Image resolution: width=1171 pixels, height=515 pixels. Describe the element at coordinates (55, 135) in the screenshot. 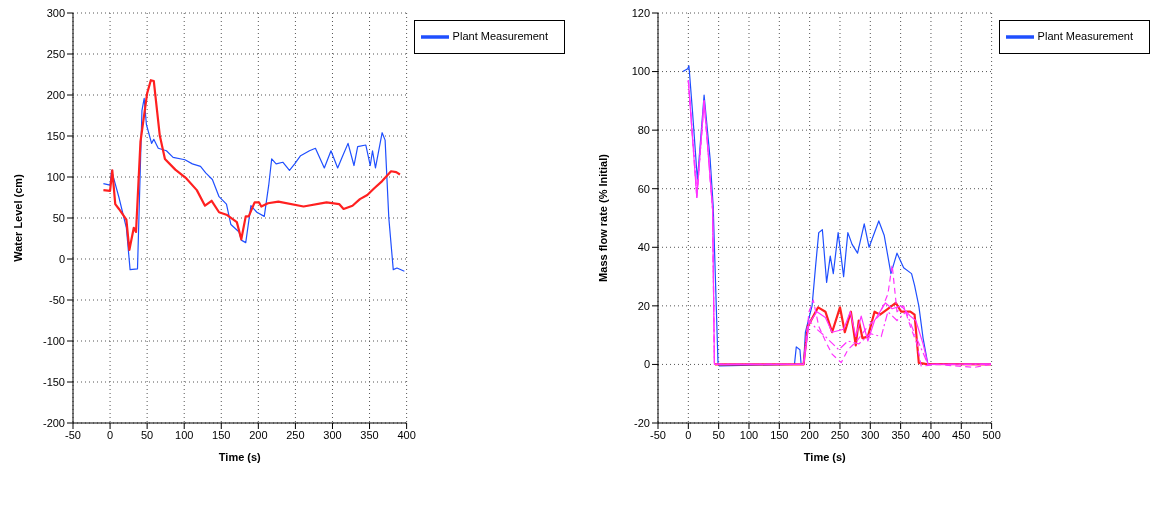

I see `y-tick-label: 150` at that location.